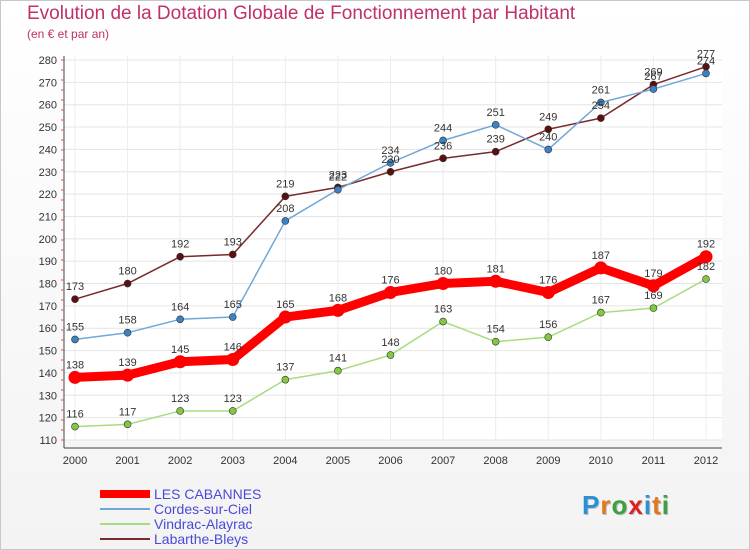 This screenshot has width=750, height=550. I want to click on data-label: 156, so click(548, 325).